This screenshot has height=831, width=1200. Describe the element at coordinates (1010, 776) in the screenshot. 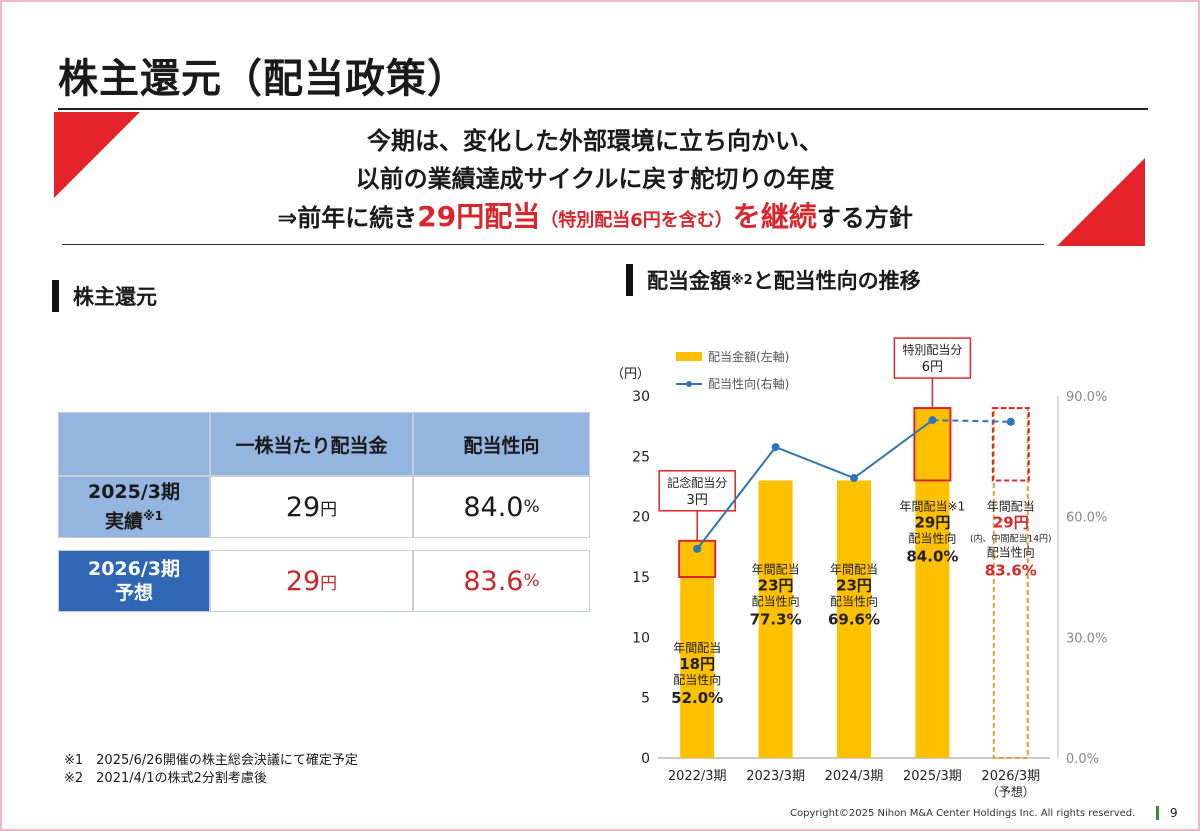

I see `x-tick-label: 2026/3期` at that location.